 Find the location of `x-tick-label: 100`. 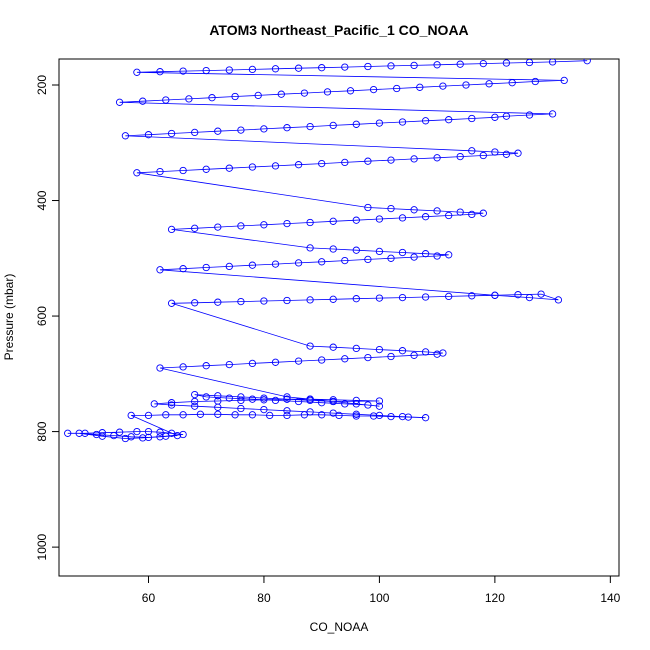

x-tick-label: 100 is located at coordinates (379, 598).